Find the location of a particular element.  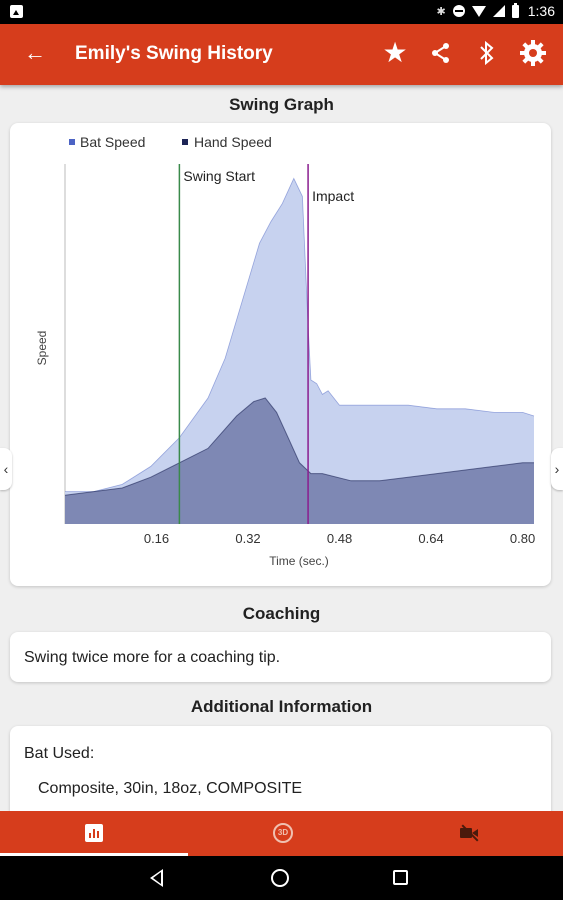

chevron-left-icon: ‹ is located at coordinates (6, 469).